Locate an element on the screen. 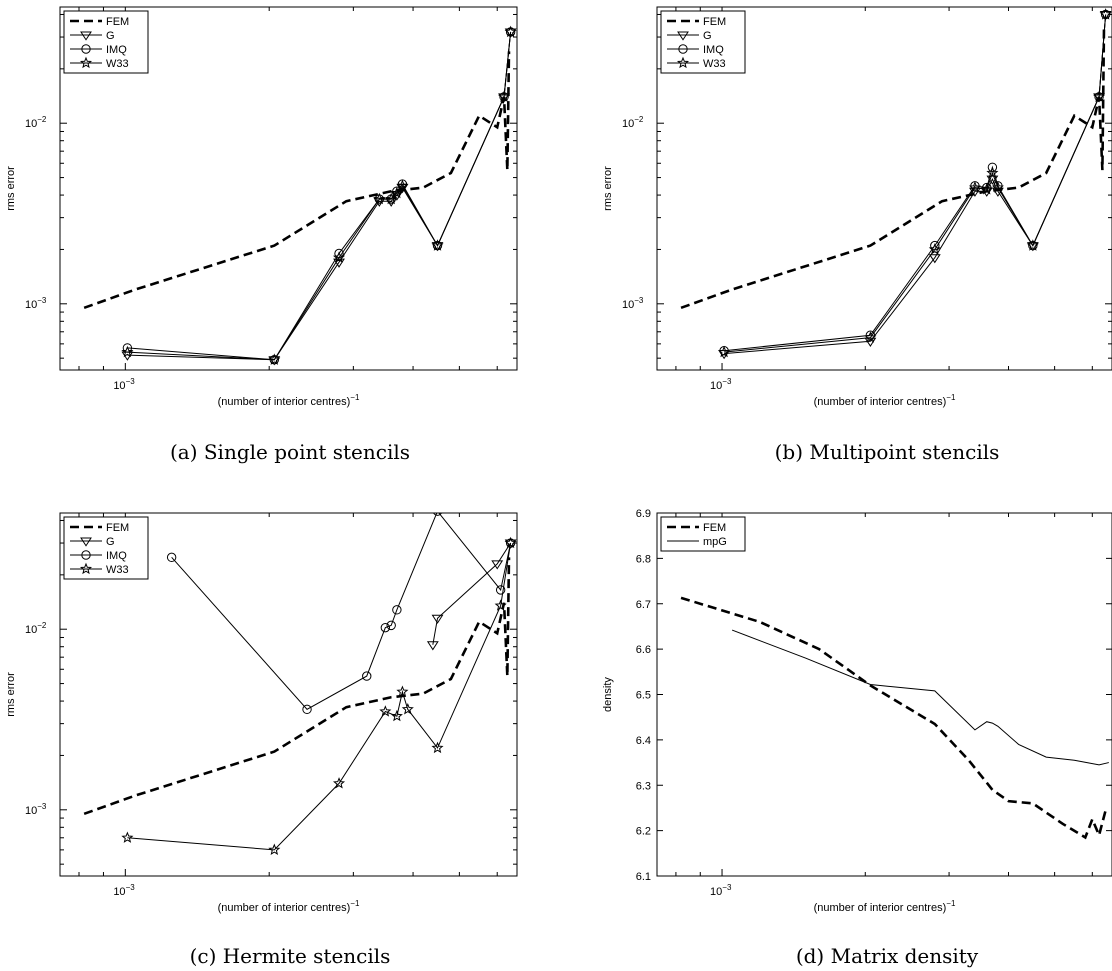  legend-box is located at coordinates (703, 534).